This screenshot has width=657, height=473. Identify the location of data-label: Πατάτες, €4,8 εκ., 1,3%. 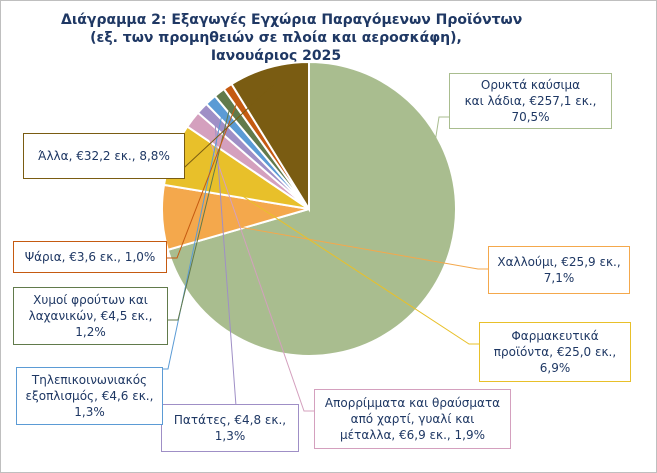
(230, 428).